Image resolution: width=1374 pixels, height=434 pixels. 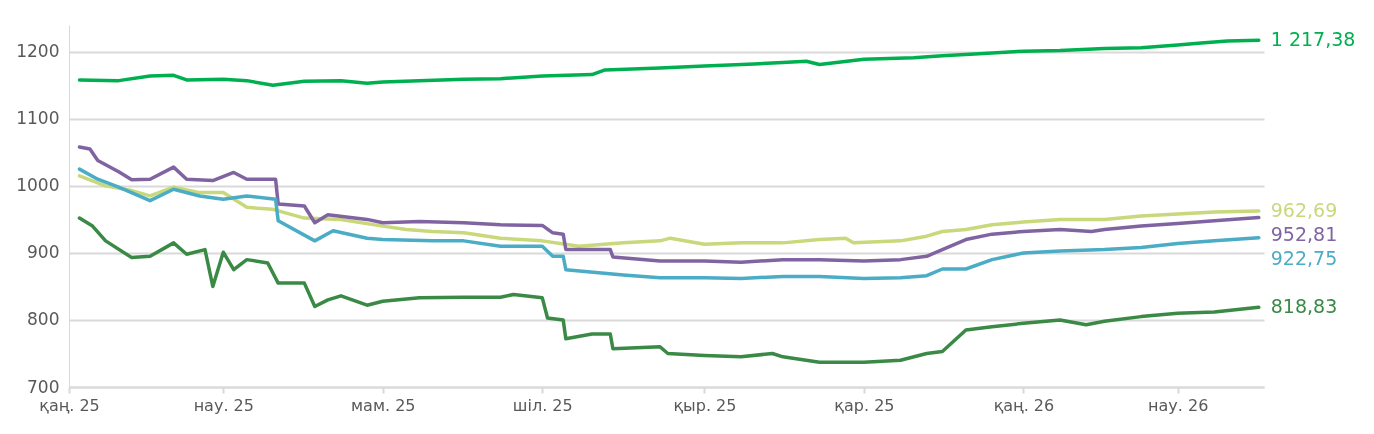 I want to click on y-tick-label: 800, so click(x=43, y=319).